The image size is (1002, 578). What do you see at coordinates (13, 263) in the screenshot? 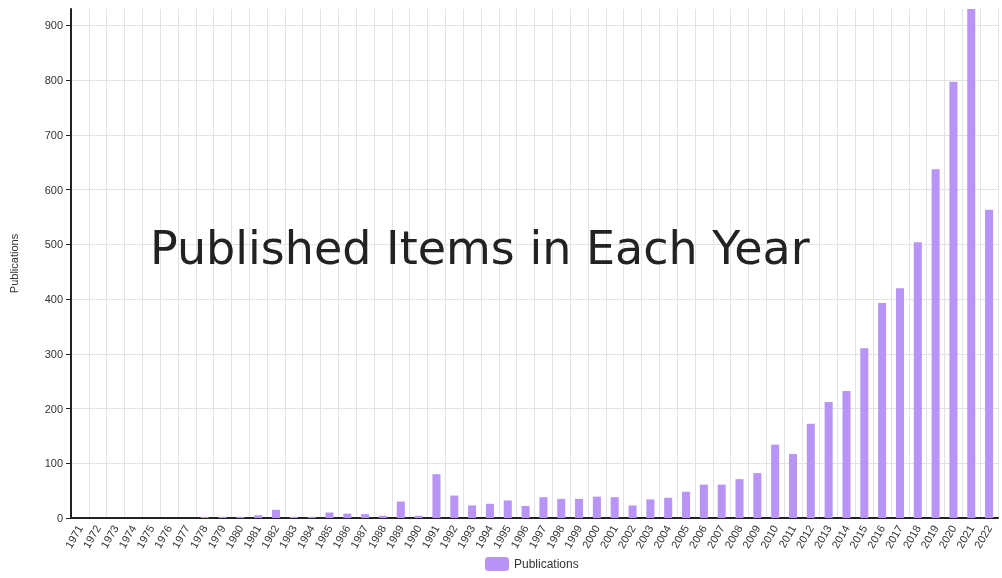
I see `y-axis-title: Publications` at bounding box center [13, 263].